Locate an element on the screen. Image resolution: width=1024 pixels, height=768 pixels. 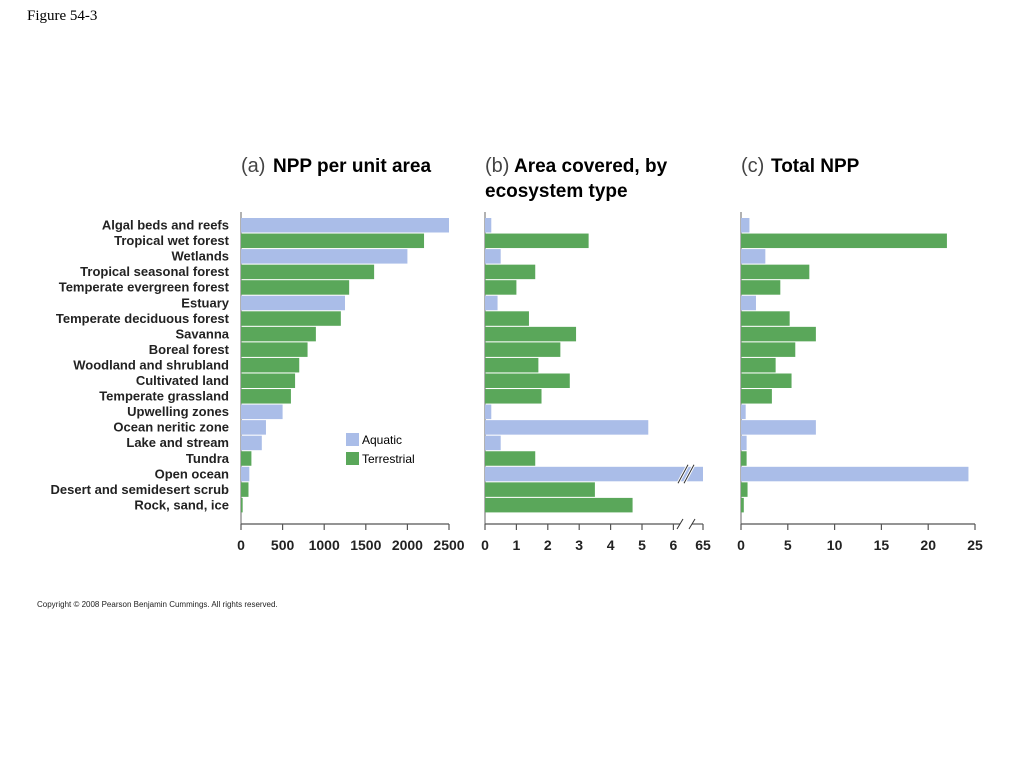
panel-b-bar-desert-and-semidesert-scrub is located at coordinates (540, 489).